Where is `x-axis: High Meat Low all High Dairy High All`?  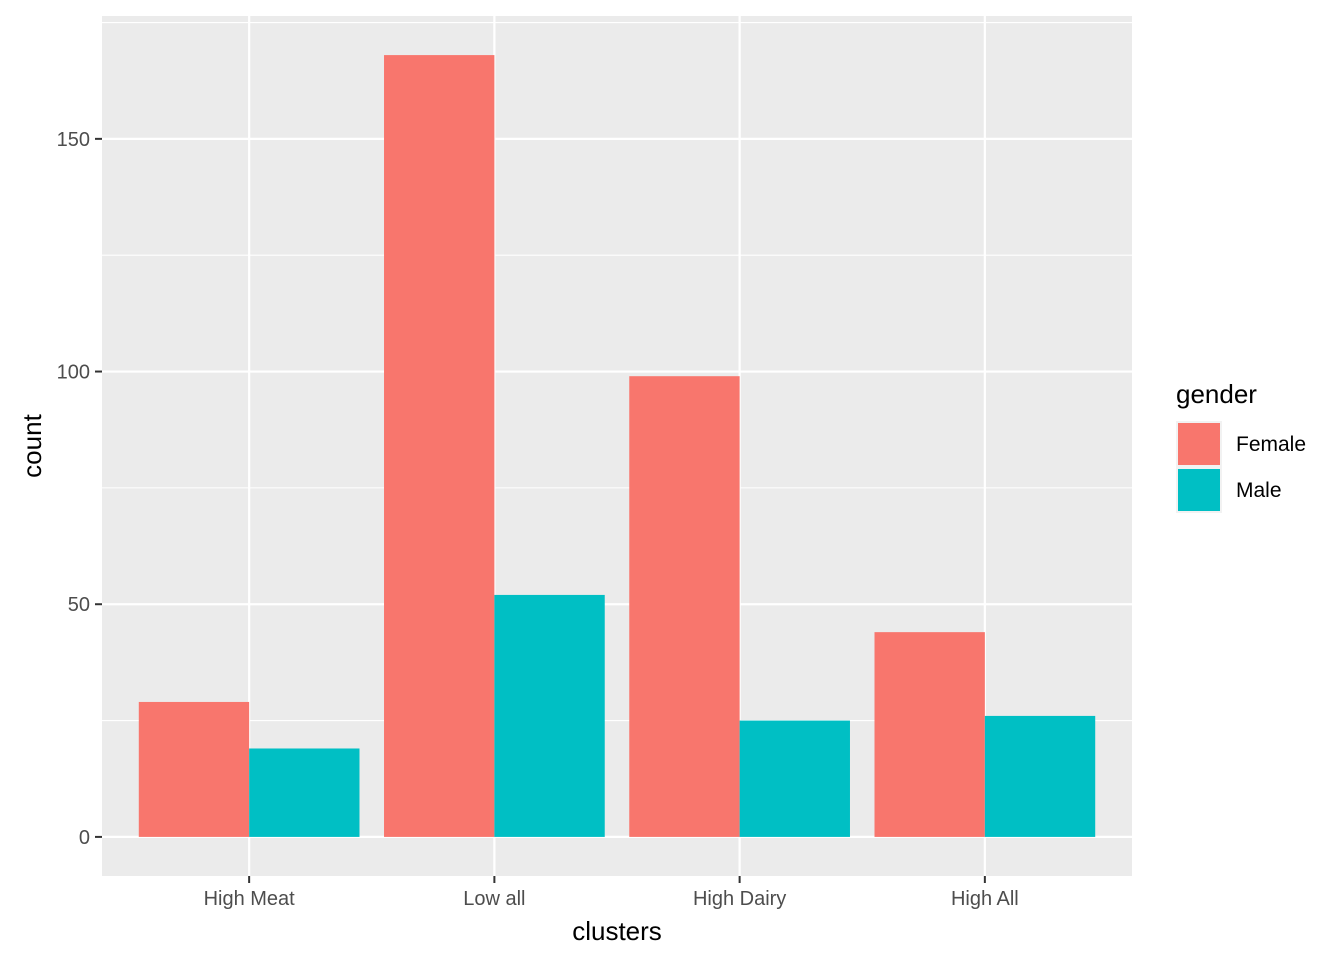 x-axis: High Meat Low all High Dairy High All is located at coordinates (611, 893).